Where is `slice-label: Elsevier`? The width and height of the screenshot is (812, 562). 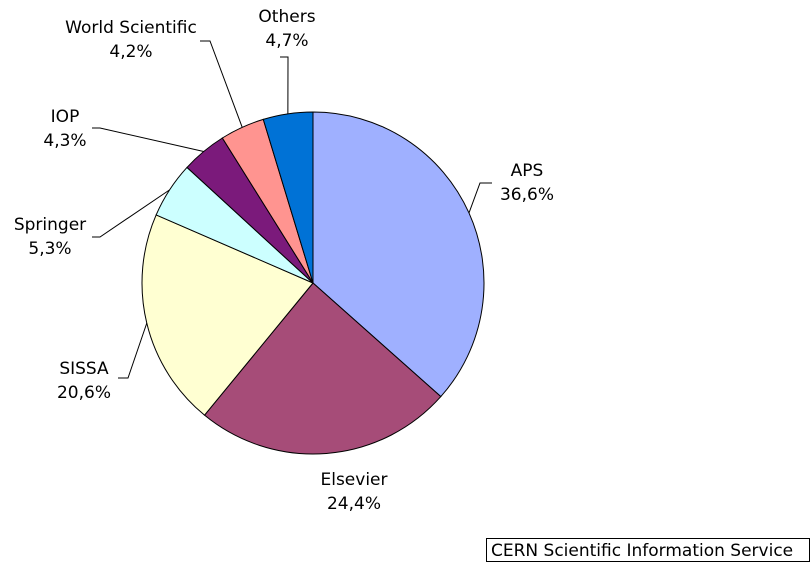 slice-label: Elsevier is located at coordinates (353, 480).